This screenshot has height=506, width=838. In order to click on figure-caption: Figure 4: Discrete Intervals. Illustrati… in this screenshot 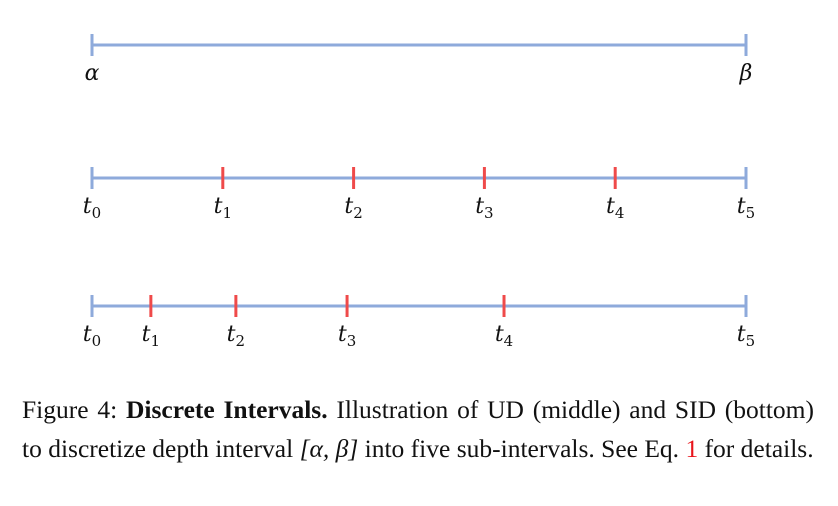, I will do `click(418, 429)`.